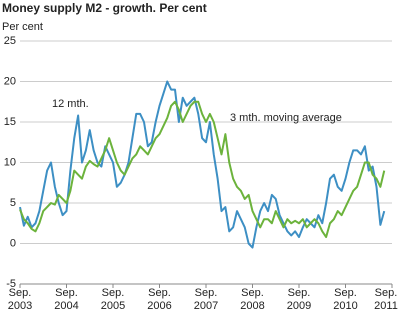 This screenshot has width=400, height=320. I want to click on chart-title: Money supply M2 - growth. Per cent, so click(104, 8).